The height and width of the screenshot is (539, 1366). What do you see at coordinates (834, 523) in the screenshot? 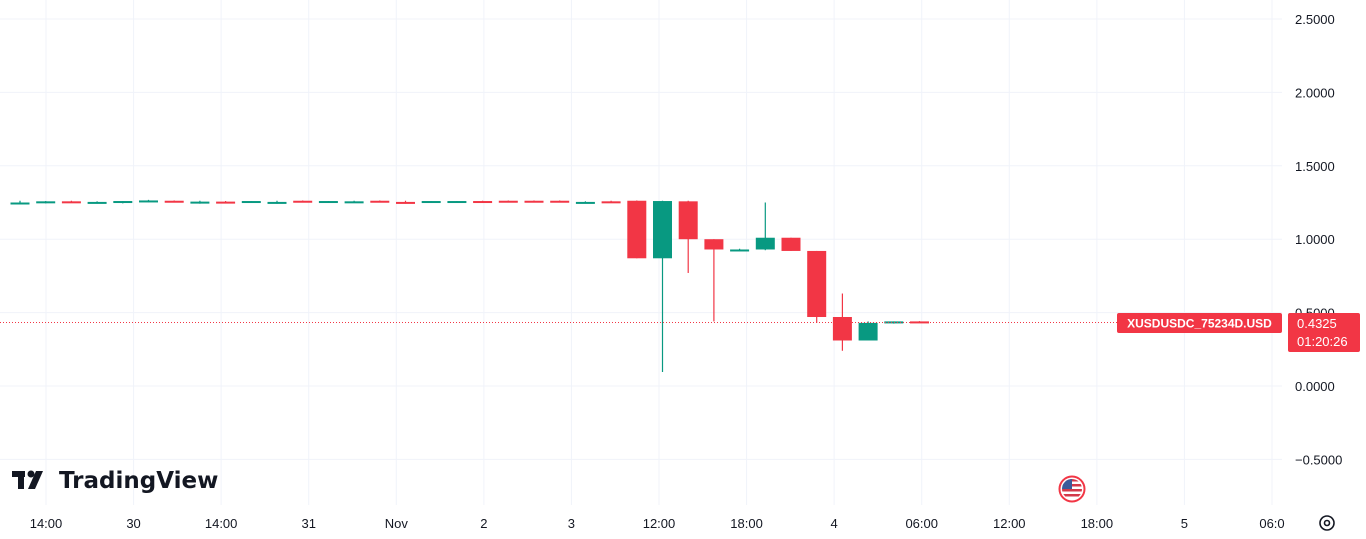
I see `x-tick-label: 4` at bounding box center [834, 523].